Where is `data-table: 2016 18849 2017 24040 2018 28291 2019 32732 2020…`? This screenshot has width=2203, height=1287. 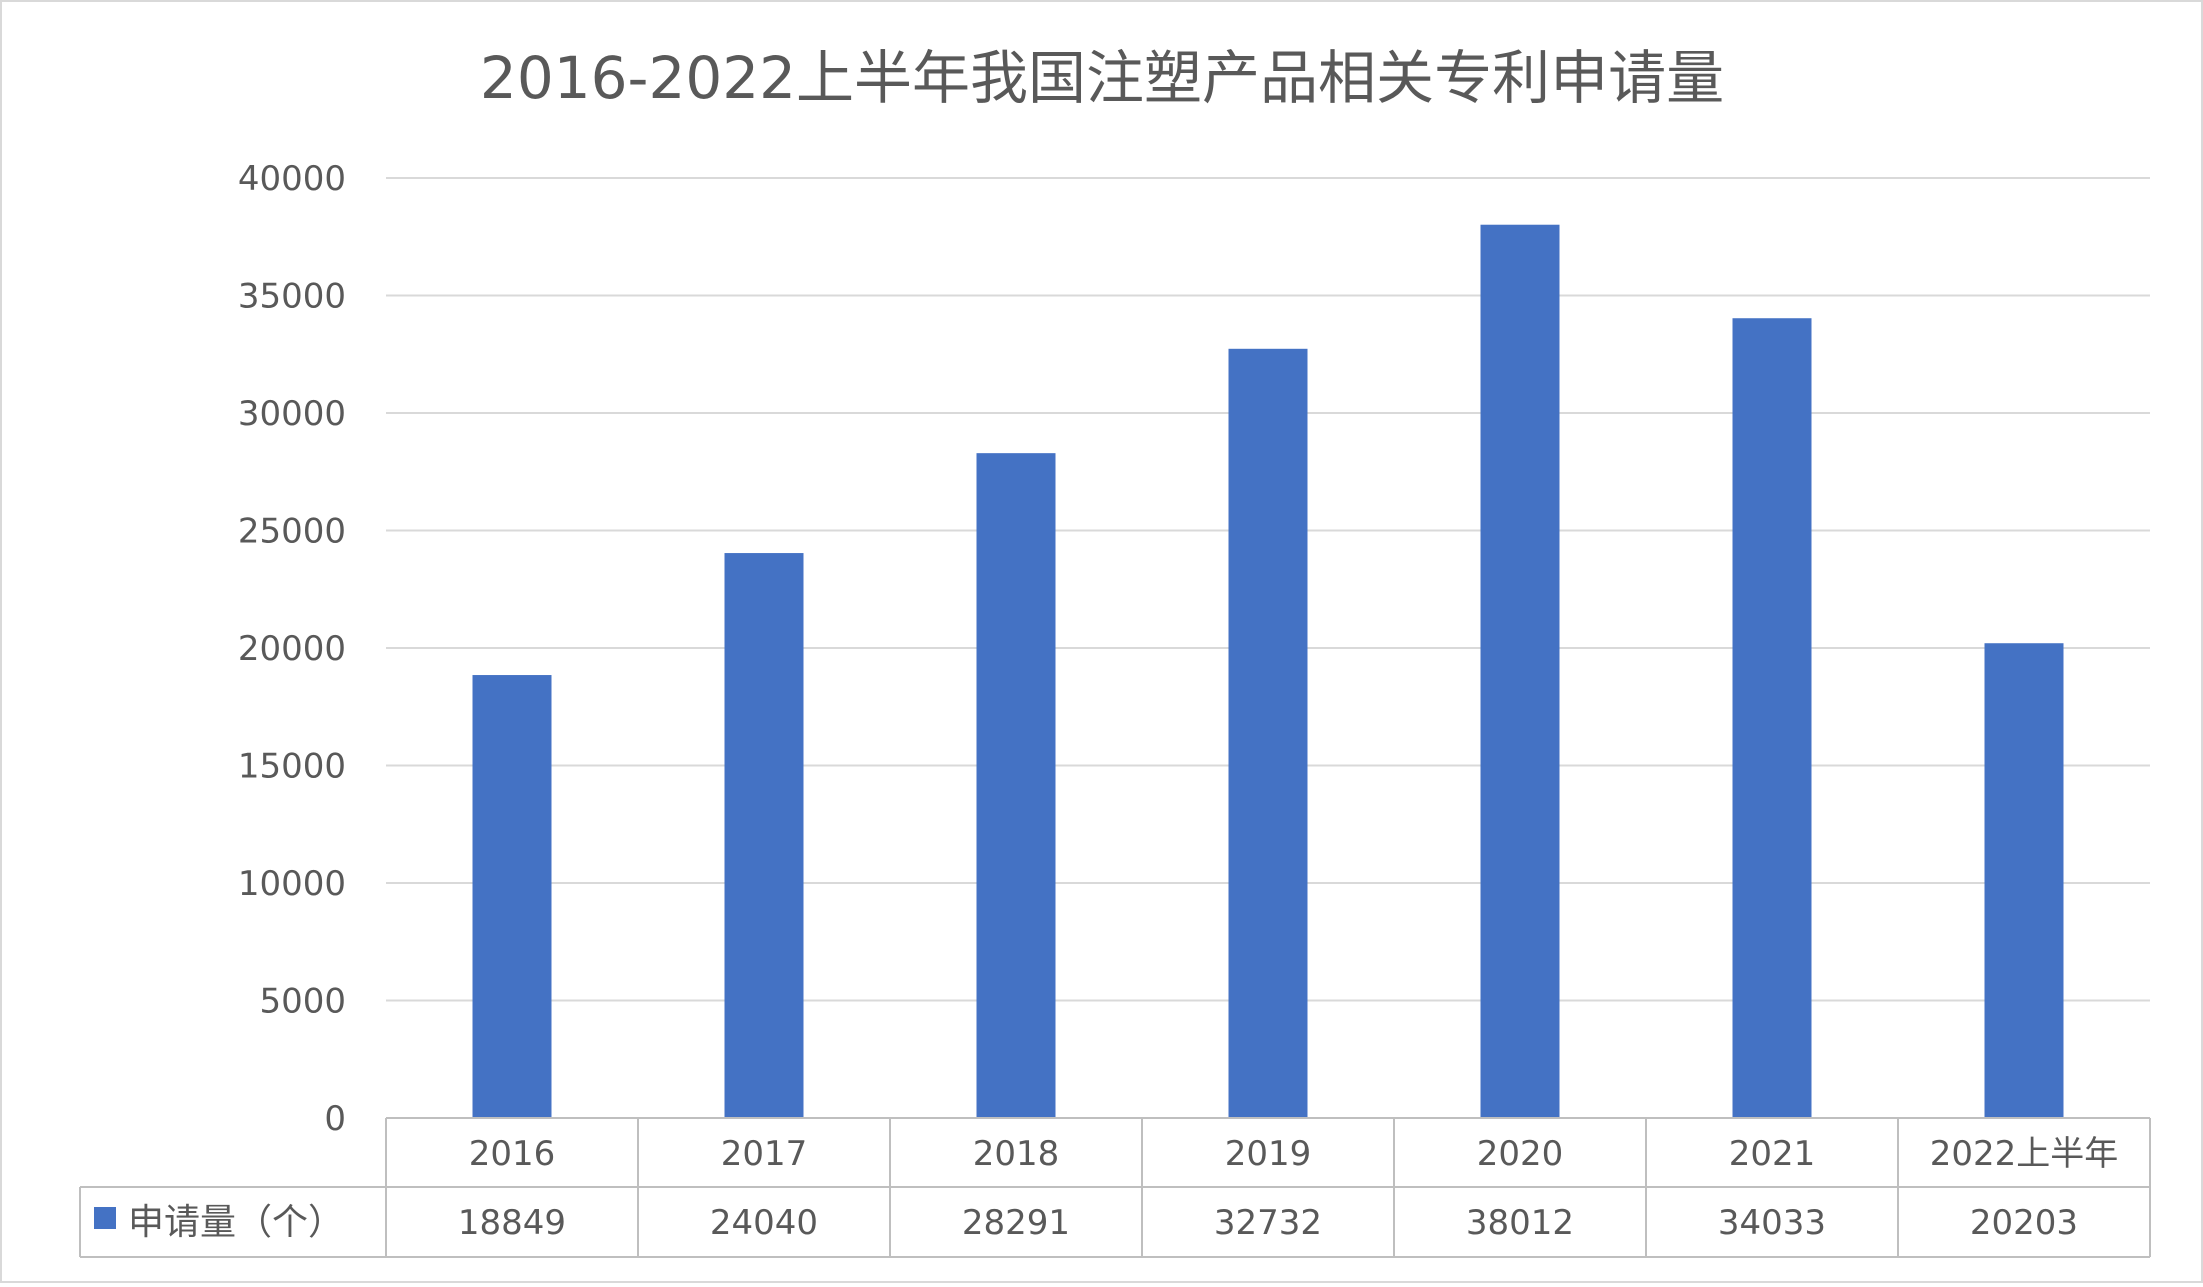 data-table: 2016 18849 2017 24040 2018 28291 2019 32732 2020… is located at coordinates (1115, 1187).